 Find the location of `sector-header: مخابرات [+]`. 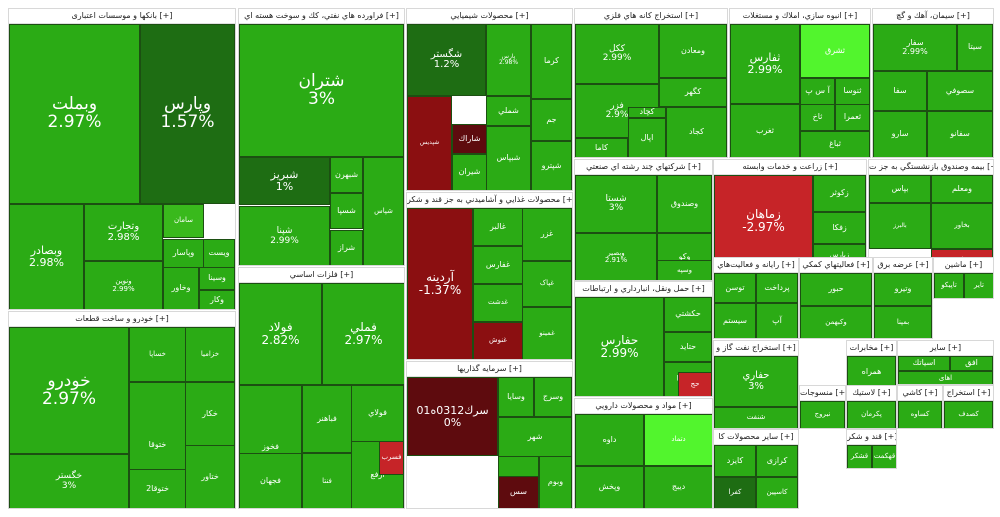

sector-header: مخابرات [+] is located at coordinates (871, 348).